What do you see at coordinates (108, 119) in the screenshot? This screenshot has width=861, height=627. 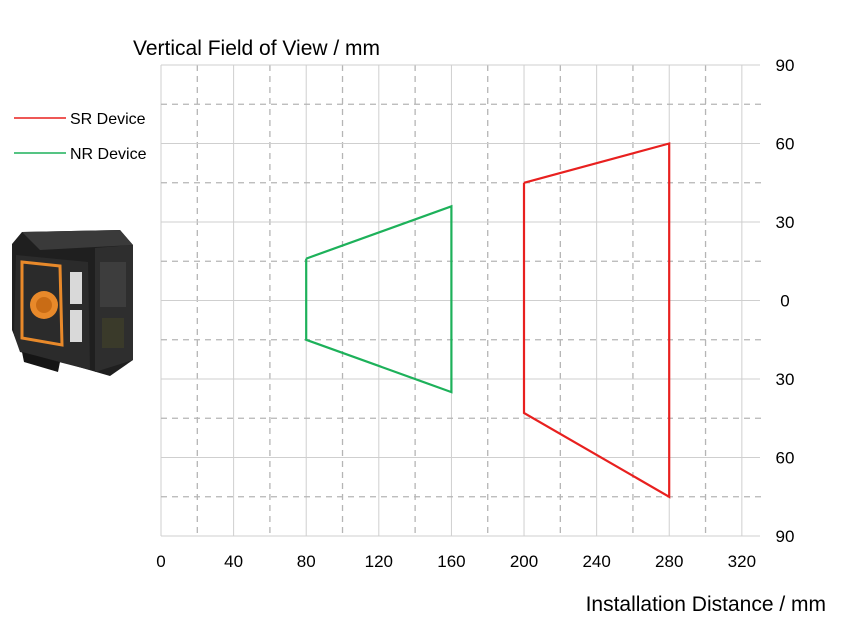 I see `legend-label: SR Device` at bounding box center [108, 119].